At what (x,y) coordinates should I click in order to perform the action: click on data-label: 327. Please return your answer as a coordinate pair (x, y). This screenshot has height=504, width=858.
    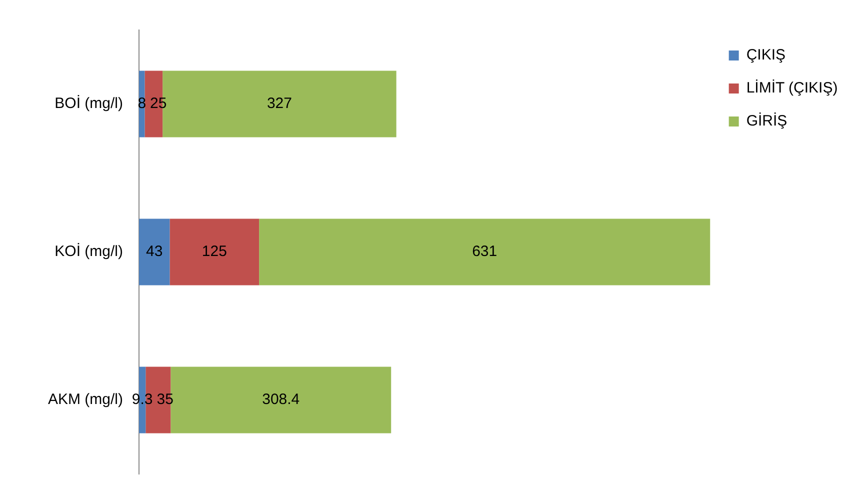
    Looking at the image, I should click on (279, 103).